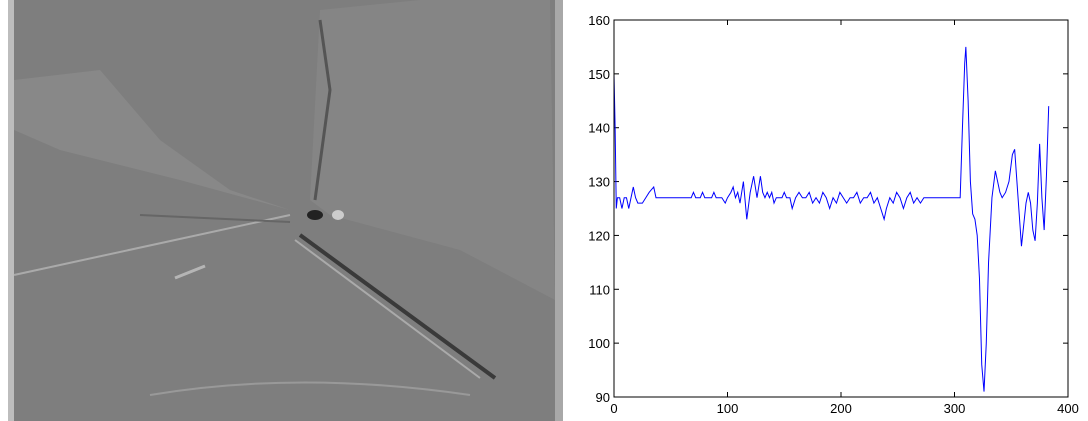 The width and height of the screenshot is (1088, 421). What do you see at coordinates (599, 20) in the screenshot?
I see `y-tick-label: 160` at bounding box center [599, 20].